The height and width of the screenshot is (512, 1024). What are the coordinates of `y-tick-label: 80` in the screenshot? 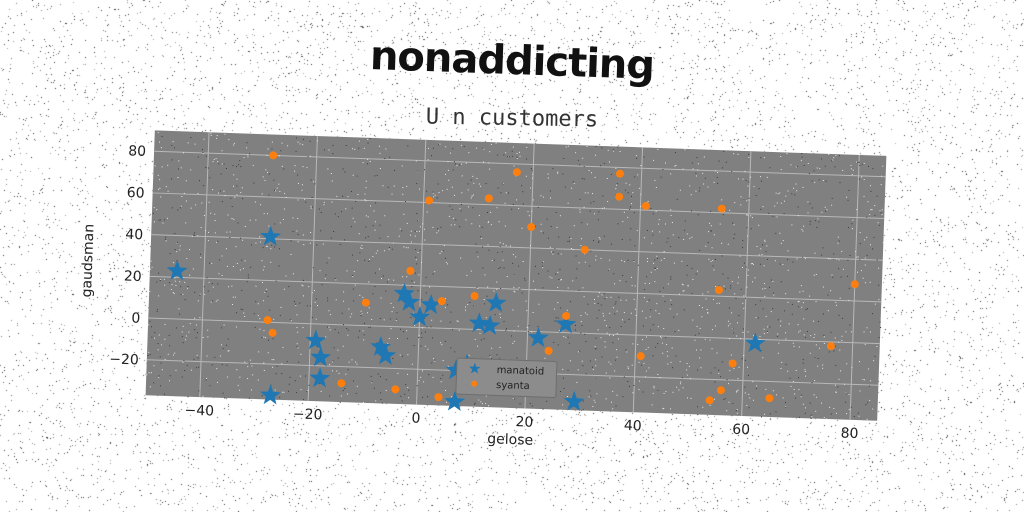 It's located at (137, 151).